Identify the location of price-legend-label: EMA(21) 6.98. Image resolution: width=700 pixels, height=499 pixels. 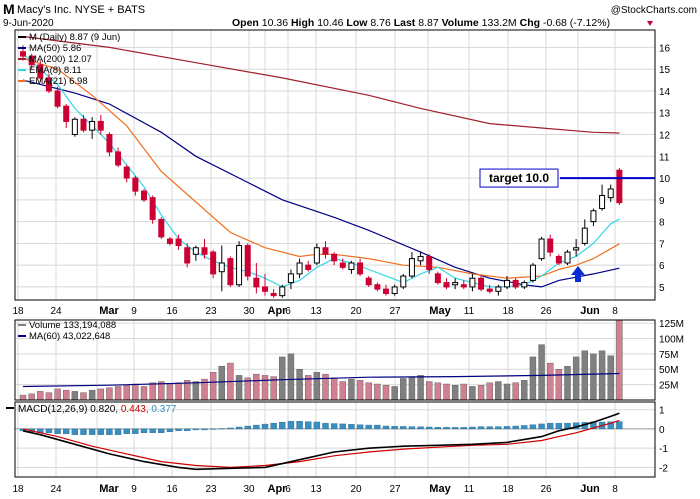
(58, 81).